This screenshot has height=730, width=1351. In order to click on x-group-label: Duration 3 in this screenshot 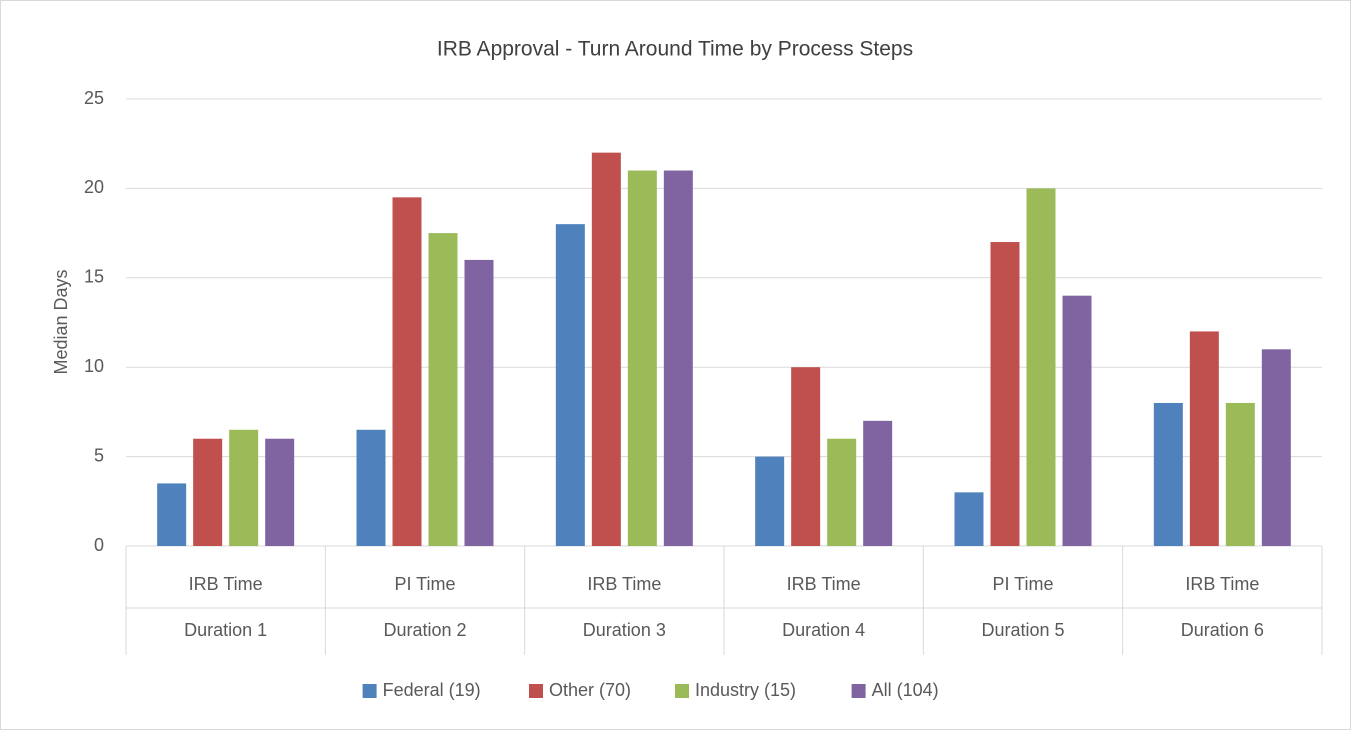, I will do `click(624, 630)`.